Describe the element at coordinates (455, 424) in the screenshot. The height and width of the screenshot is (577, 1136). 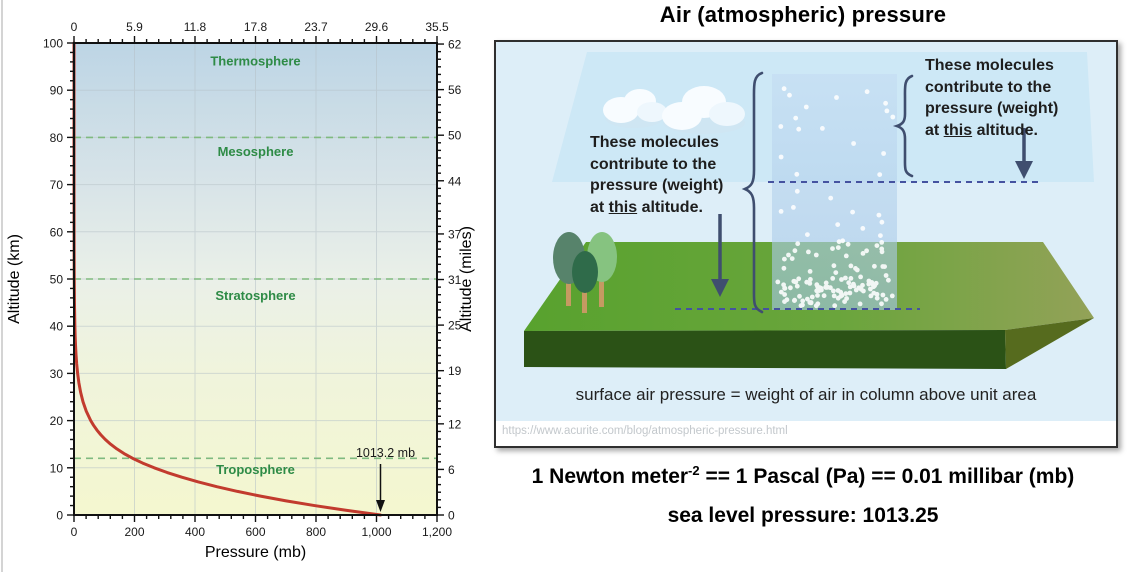
I see `svg-text: 12` at that location.